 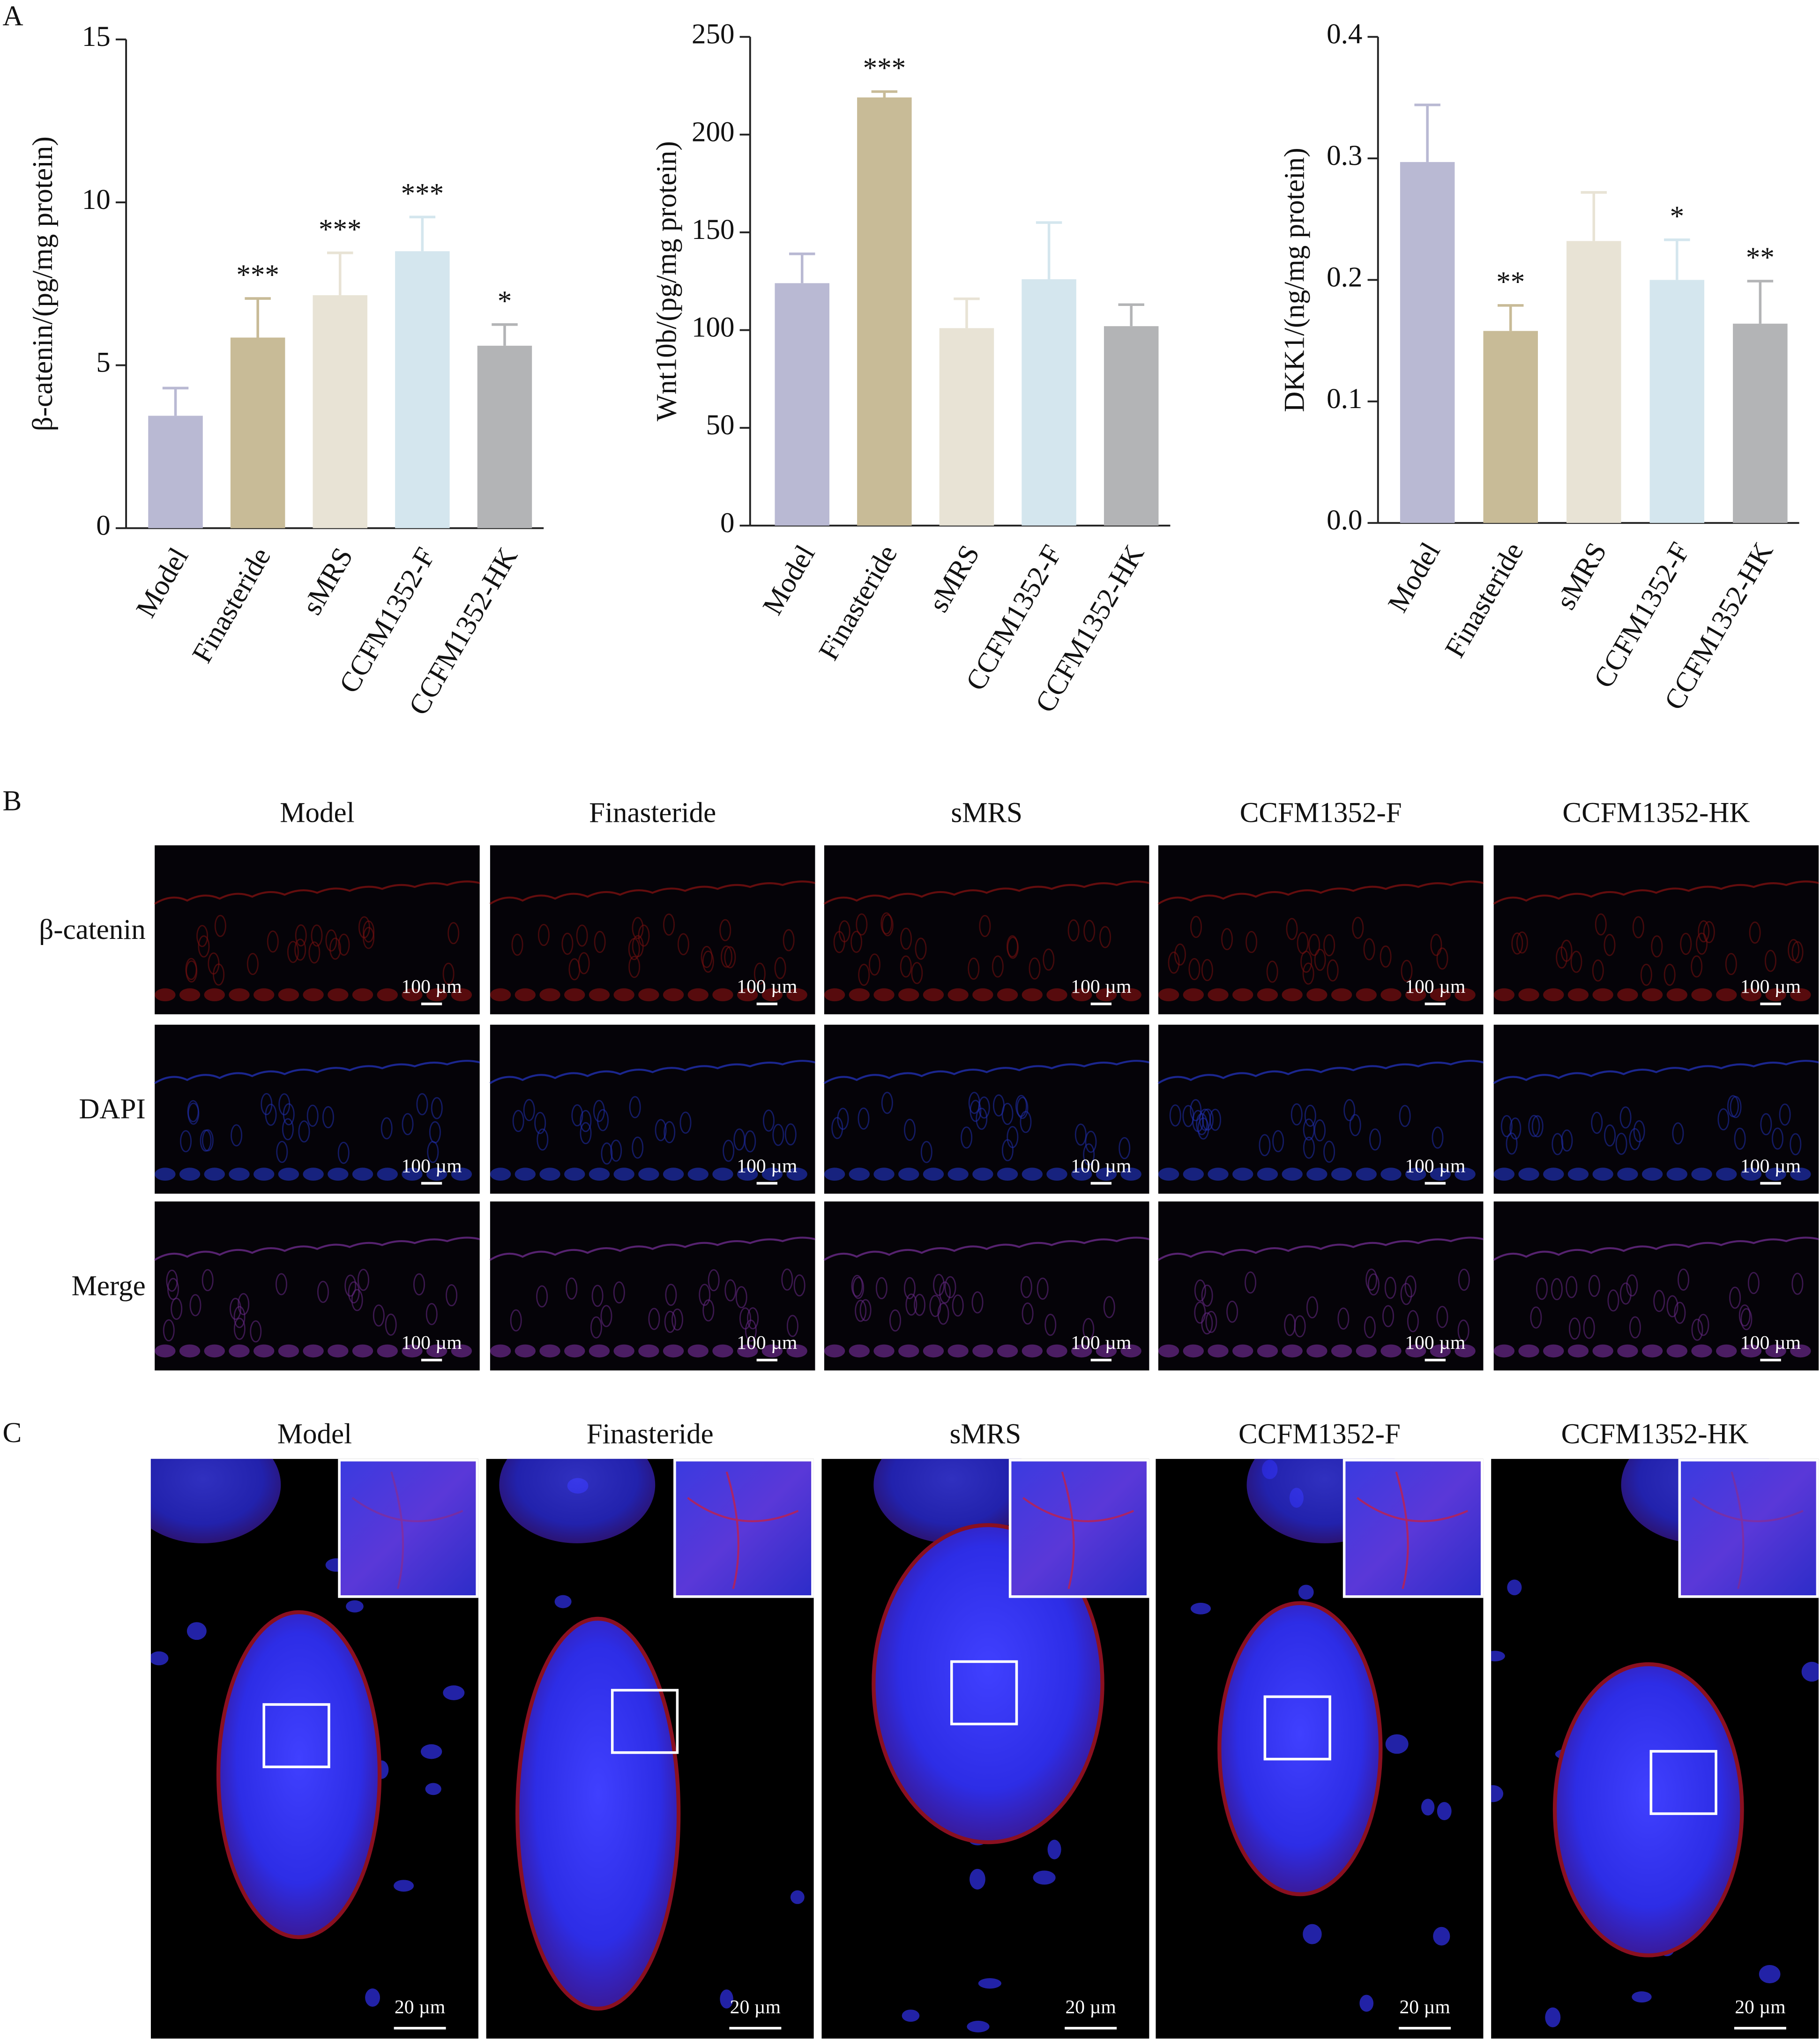 What do you see at coordinates (92, 929) in the screenshot?
I see `row-label: β-catenin` at bounding box center [92, 929].